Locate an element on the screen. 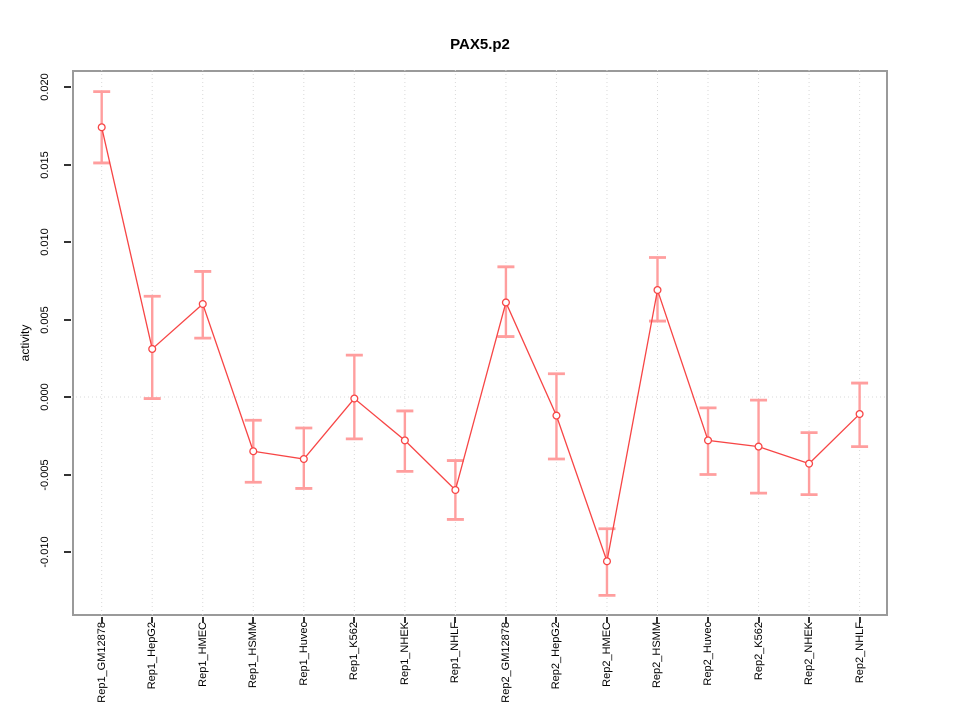 The width and height of the screenshot is (960, 720). x-tick-label: Rep1_NHLF is located at coordinates (455, 653).